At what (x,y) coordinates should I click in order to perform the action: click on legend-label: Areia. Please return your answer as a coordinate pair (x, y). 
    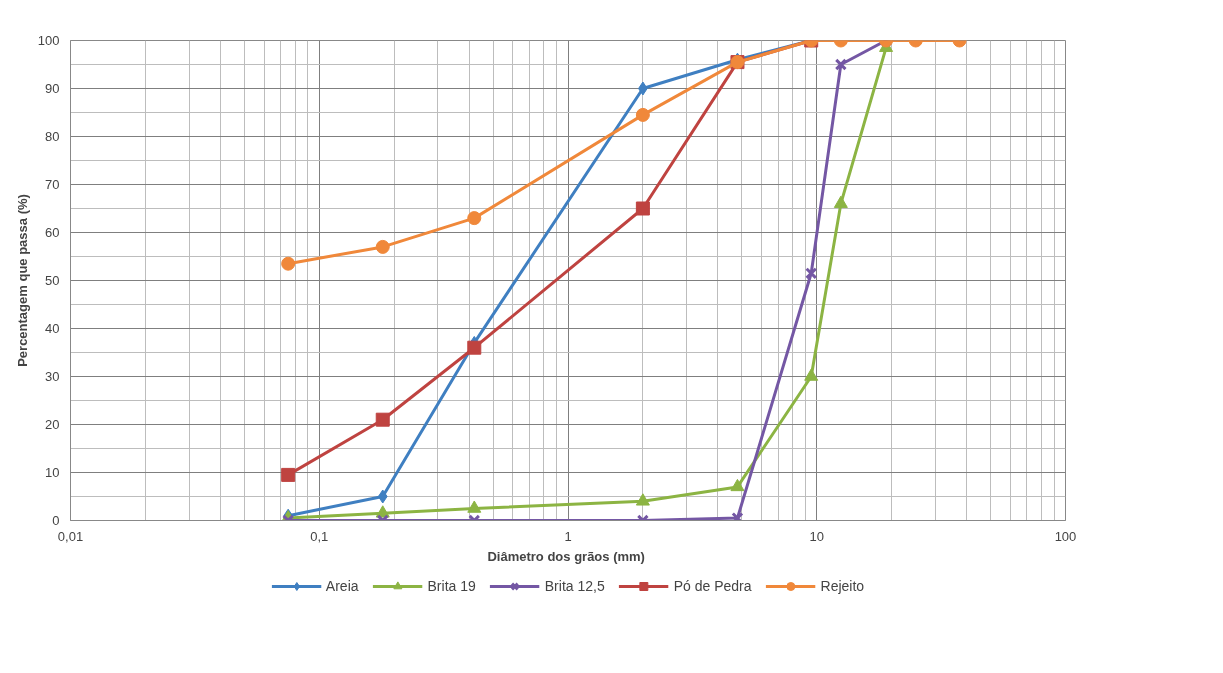
    Looking at the image, I should click on (342, 586).